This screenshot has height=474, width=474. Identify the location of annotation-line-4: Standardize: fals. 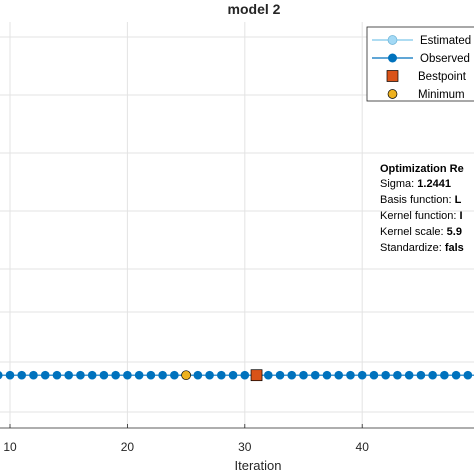
(422, 248).